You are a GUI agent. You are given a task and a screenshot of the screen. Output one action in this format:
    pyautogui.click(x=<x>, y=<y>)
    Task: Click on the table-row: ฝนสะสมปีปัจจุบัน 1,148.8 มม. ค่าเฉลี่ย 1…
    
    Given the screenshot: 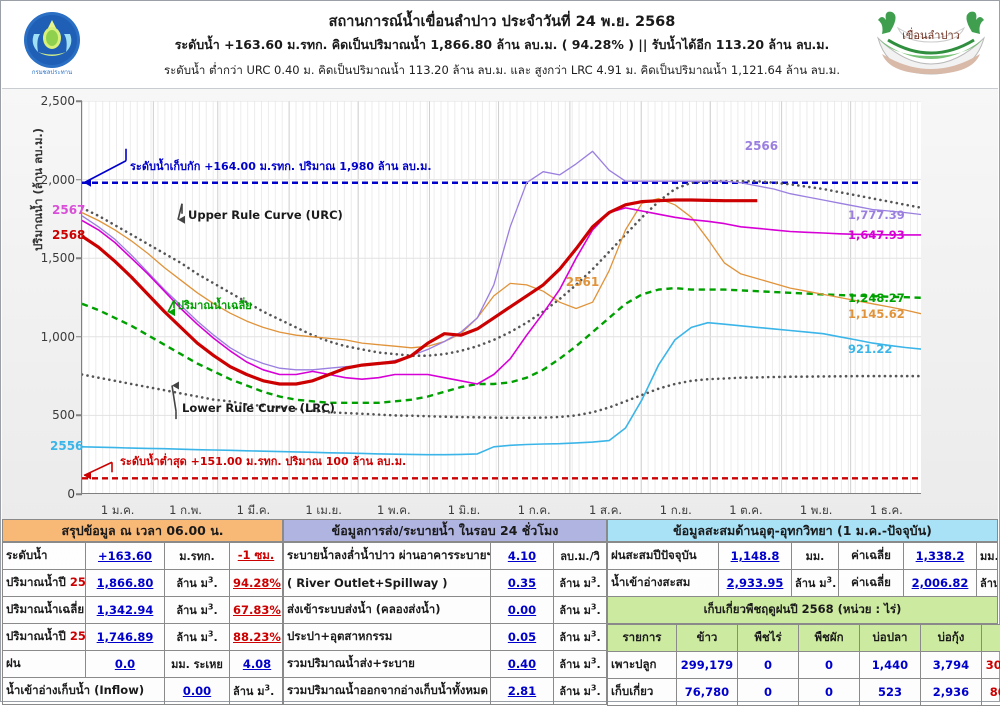 What is the action you would take?
    pyautogui.click(x=803, y=556)
    